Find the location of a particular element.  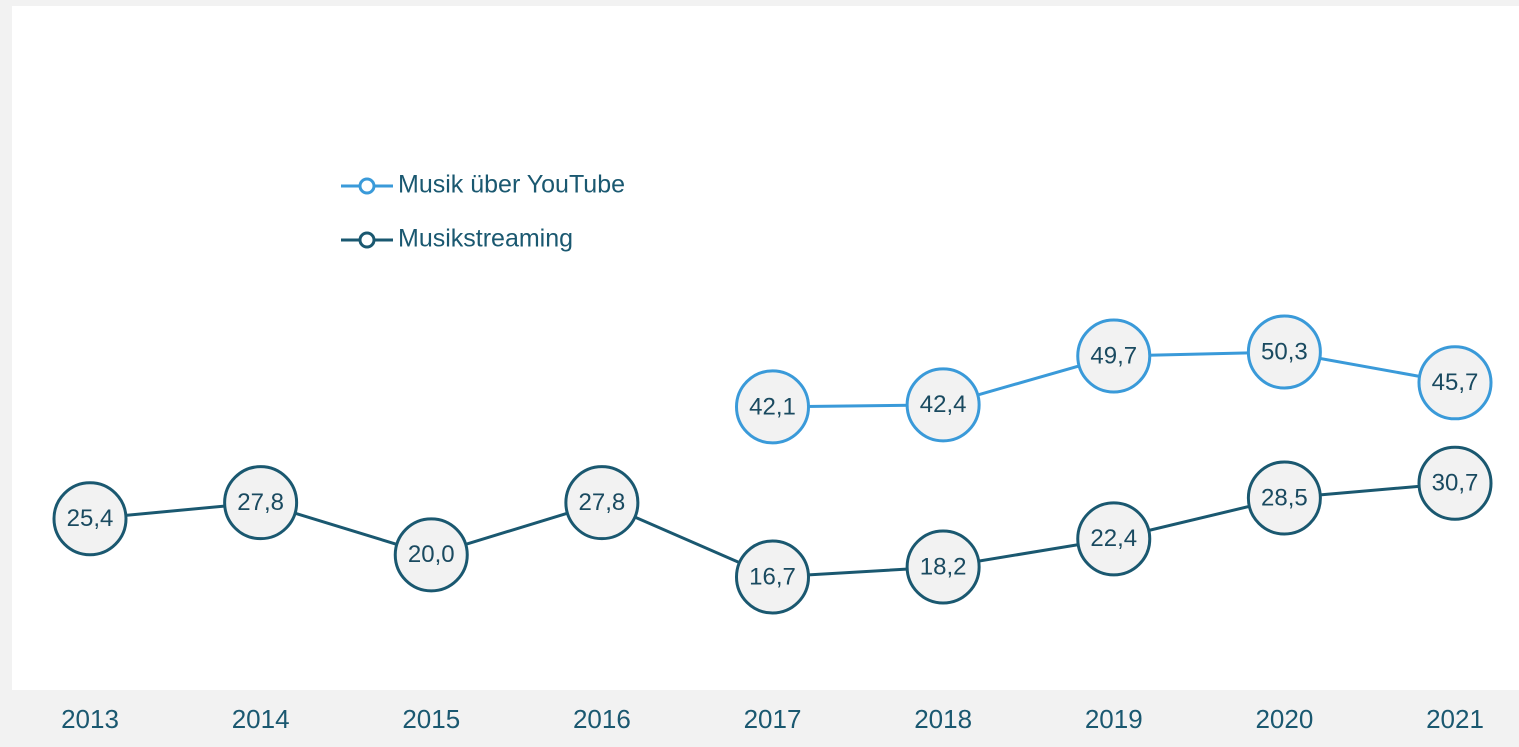

data-label: 45,7 is located at coordinates (1455, 382).